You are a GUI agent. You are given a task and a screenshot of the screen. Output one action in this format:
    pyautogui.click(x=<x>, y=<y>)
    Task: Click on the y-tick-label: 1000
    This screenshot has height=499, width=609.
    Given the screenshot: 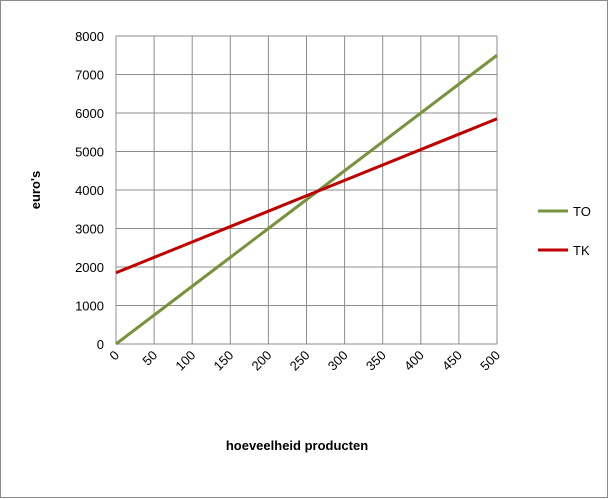 What is the action you would take?
    pyautogui.click(x=89, y=306)
    